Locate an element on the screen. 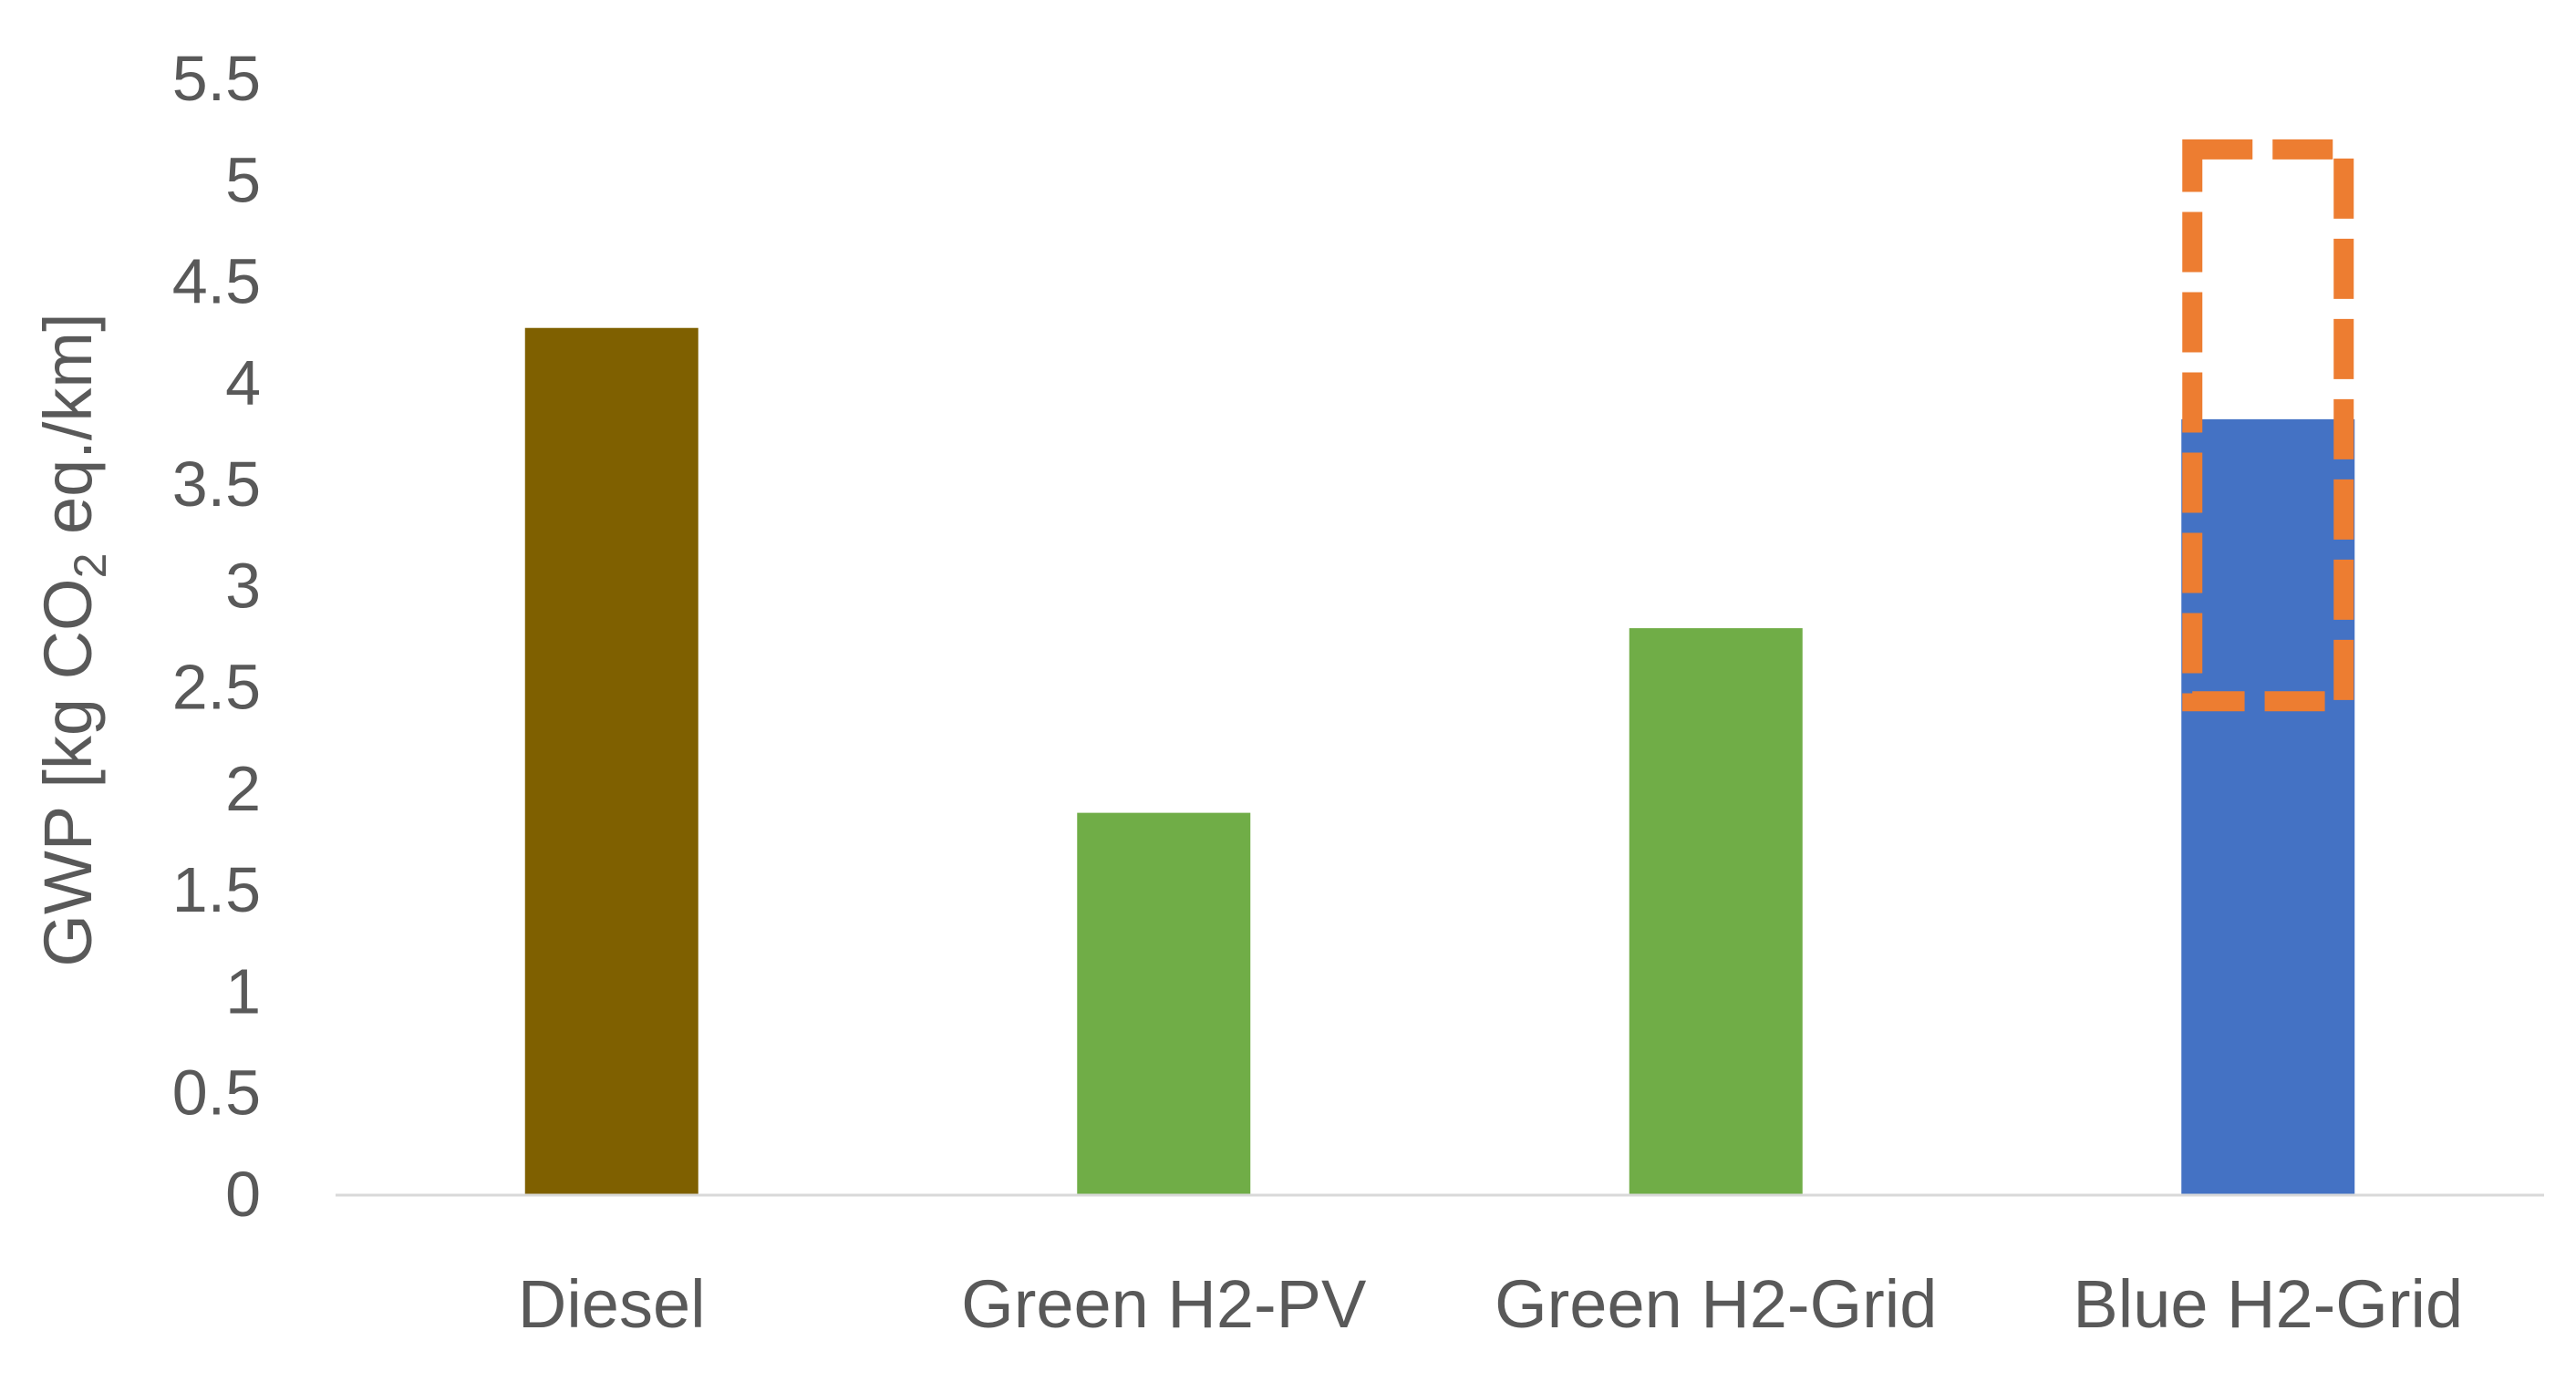 This screenshot has height=1382, width=2576. y-axis-label-suffix: eq./km] is located at coordinates (68, 433).